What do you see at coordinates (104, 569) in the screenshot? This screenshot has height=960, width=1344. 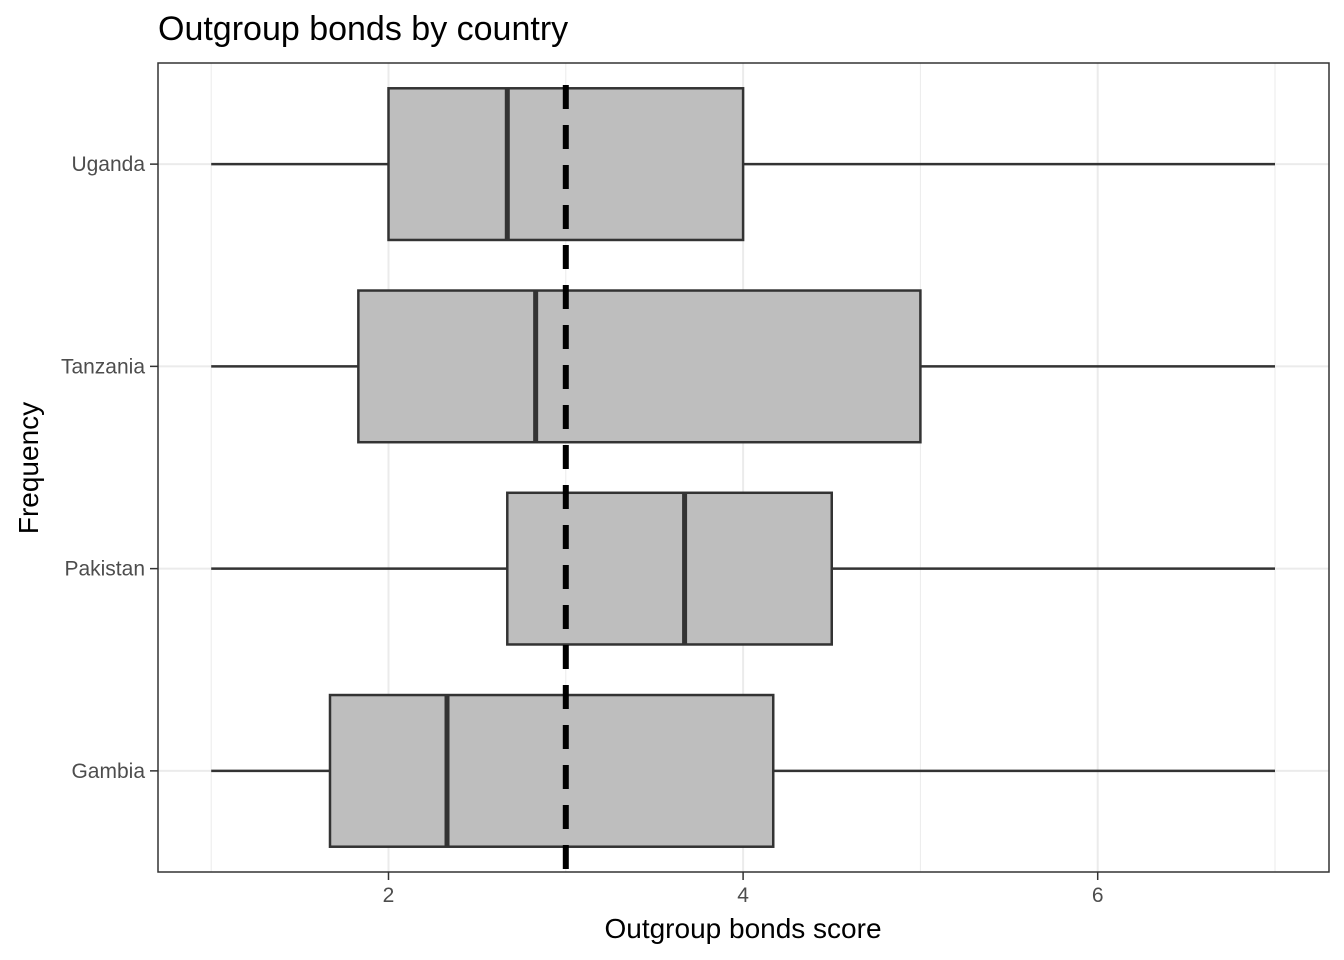 I see `y-tick-label: Pakistan` at bounding box center [104, 569].